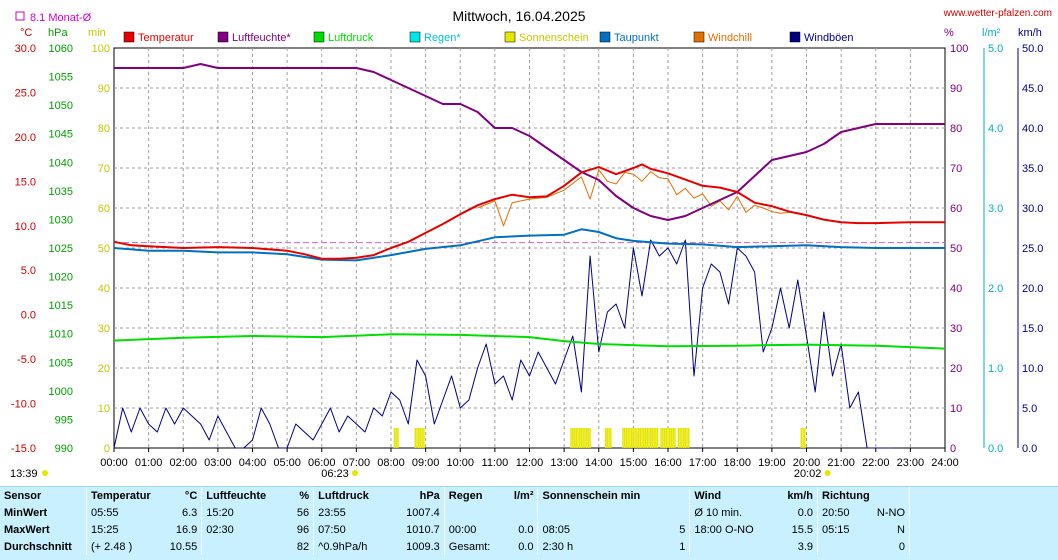  What do you see at coordinates (61, 78) in the screenshot?
I see `hpa-tick-label: 1055` at bounding box center [61, 78].